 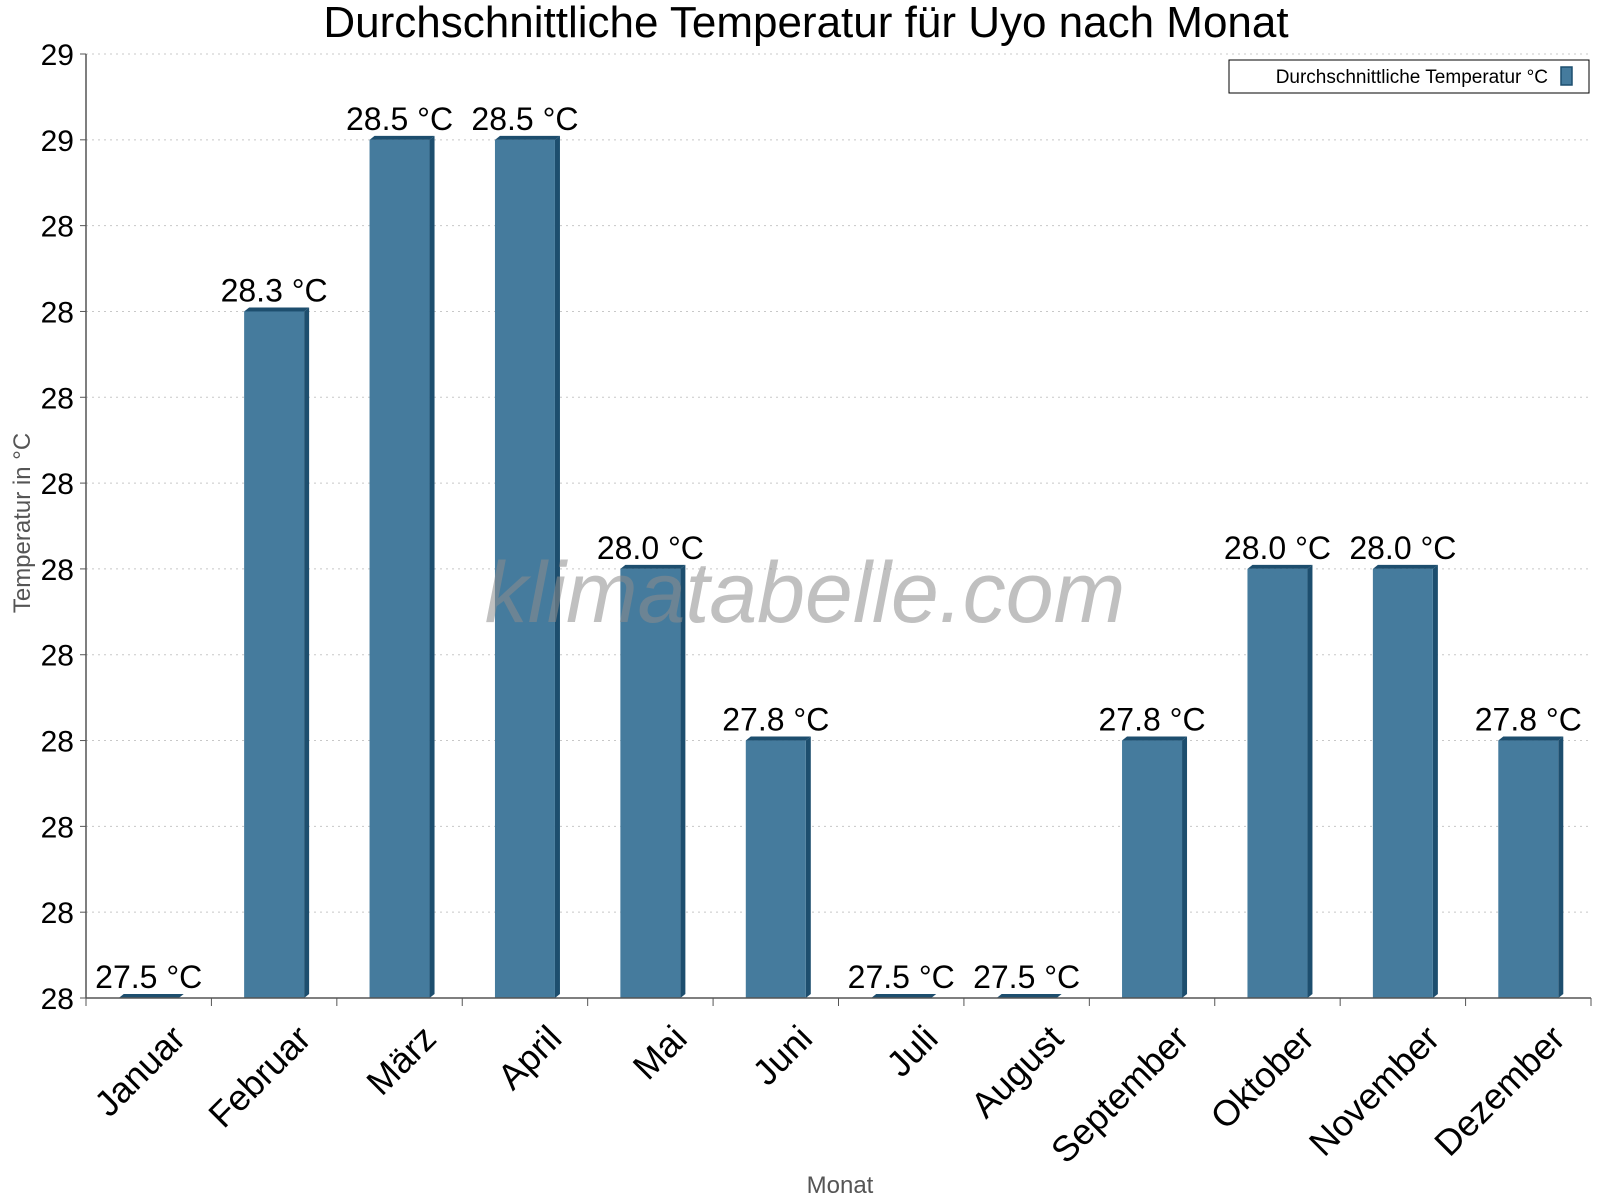 I want to click on x-tick-label: November, so click(x=1374, y=1090).